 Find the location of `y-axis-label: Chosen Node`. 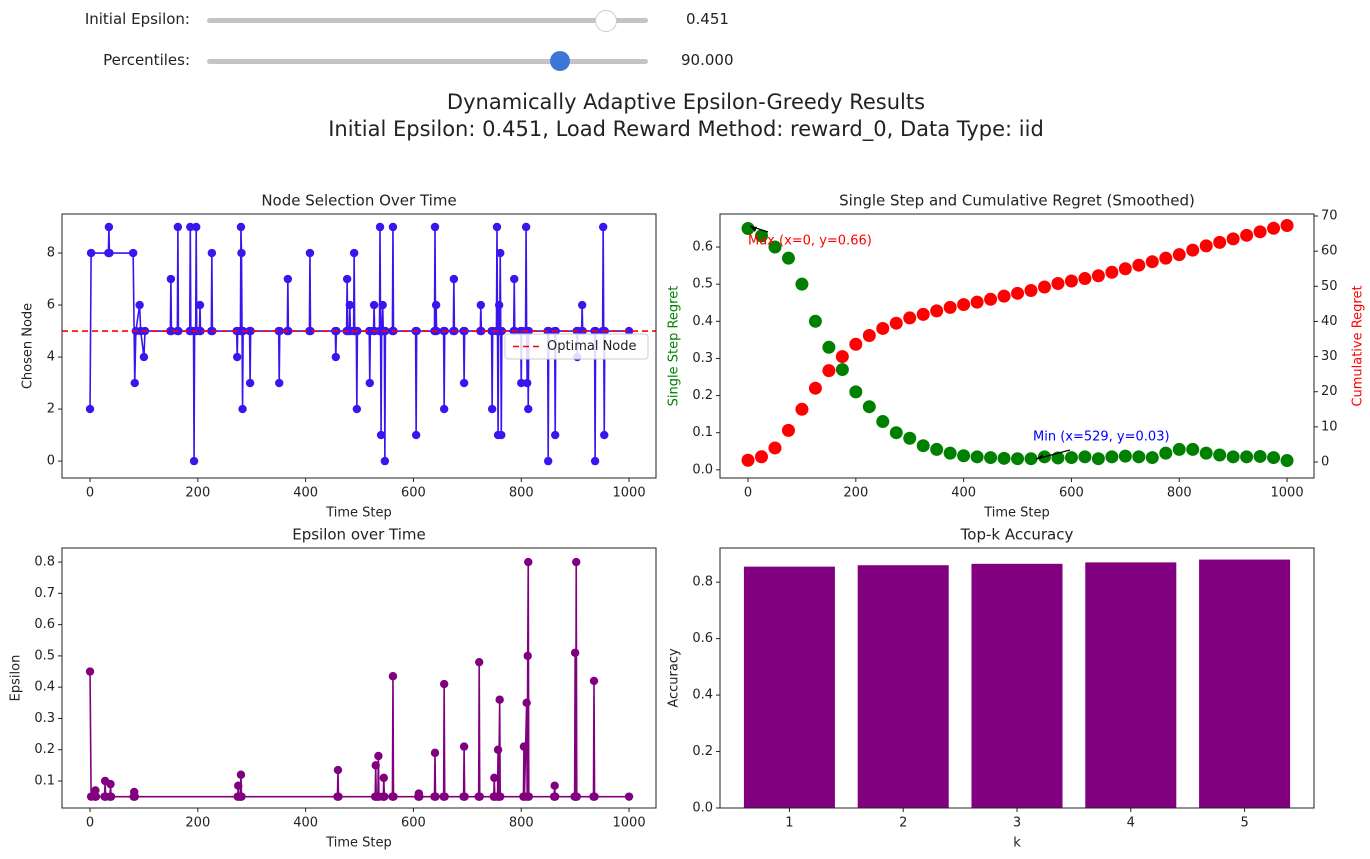

y-axis-label: Chosen Node is located at coordinates (28, 346).